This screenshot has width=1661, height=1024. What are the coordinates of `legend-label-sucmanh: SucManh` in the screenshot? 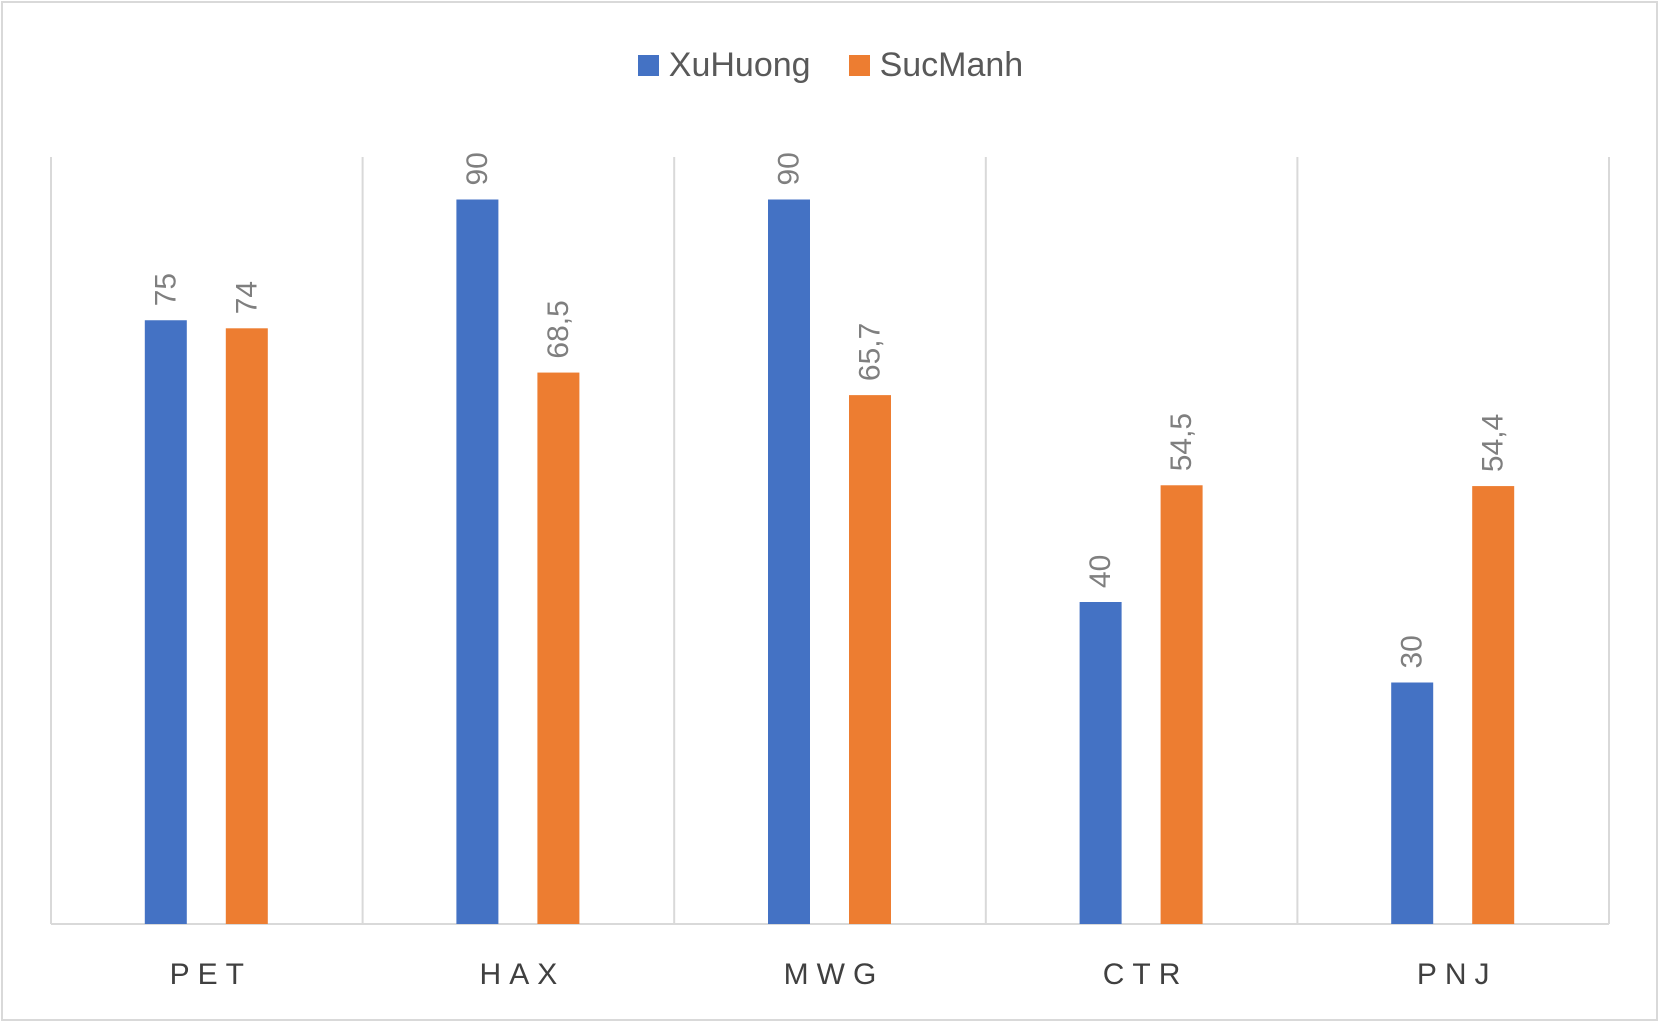 It's located at (951, 65).